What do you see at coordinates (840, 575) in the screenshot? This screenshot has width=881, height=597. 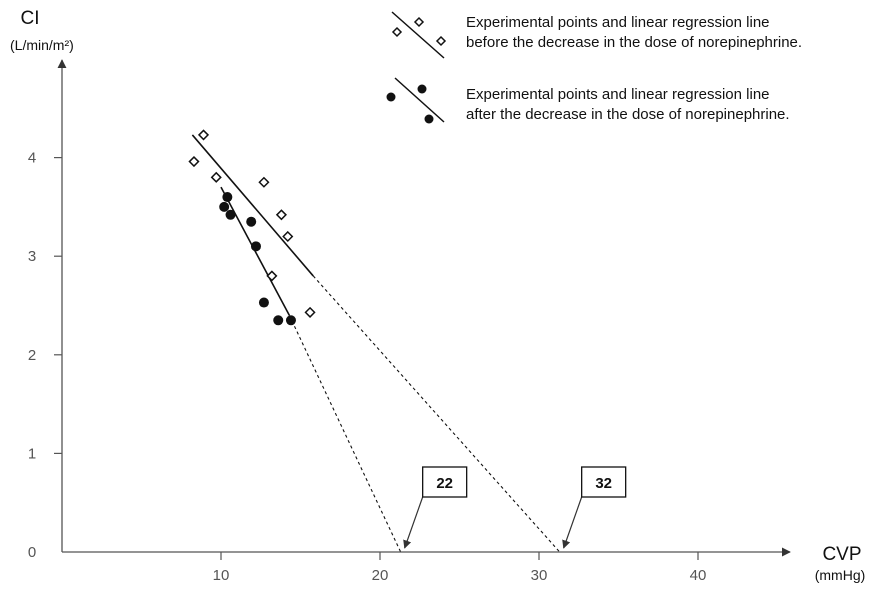 I see `x-axis-unit: (mmHg)` at bounding box center [840, 575].